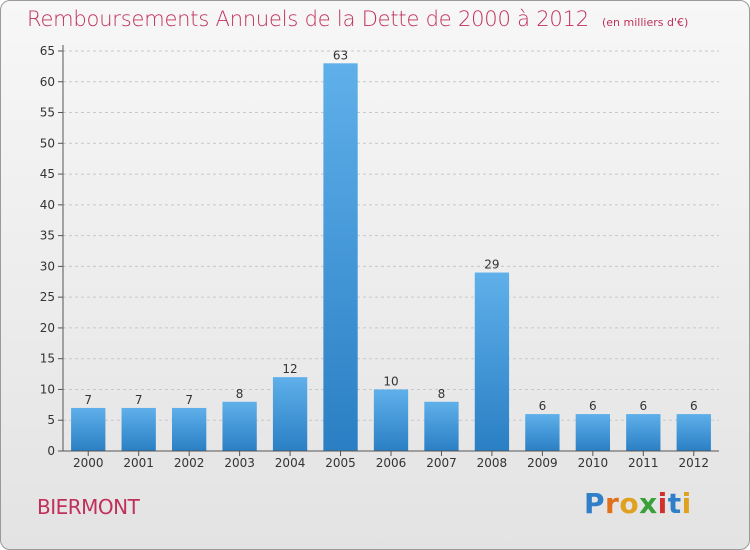 The image size is (750, 550). What do you see at coordinates (290, 463) in the screenshot?
I see `x-tick-label: 2004` at bounding box center [290, 463].